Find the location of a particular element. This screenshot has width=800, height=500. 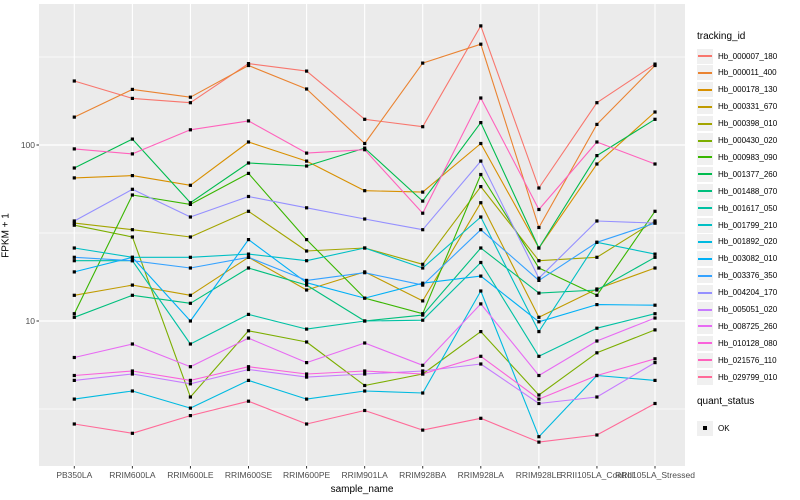

legend-entry-Hb_021576_110: Hb_021576_110 is located at coordinates (737, 360).